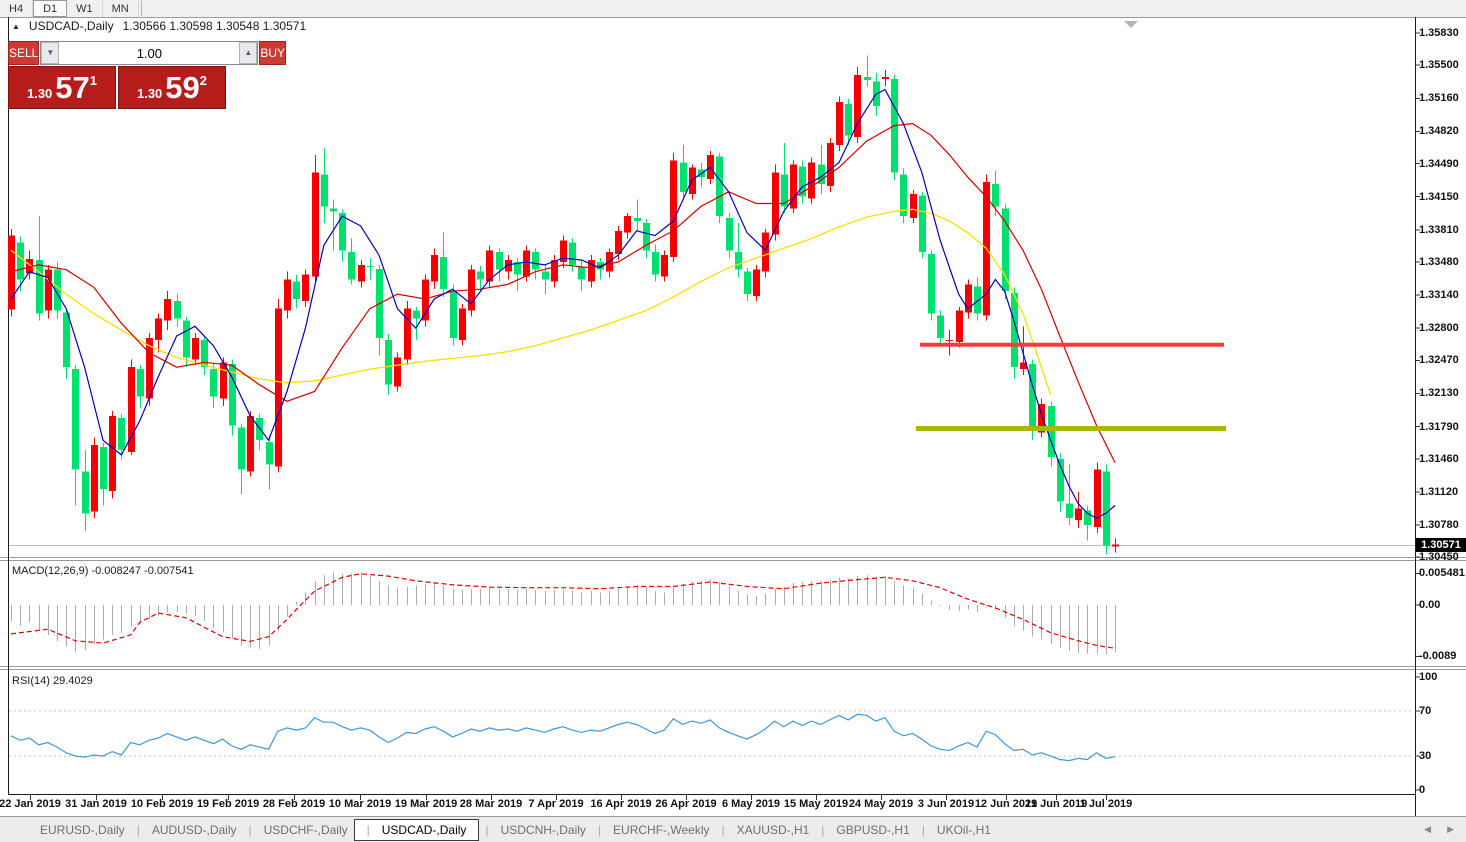  What do you see at coordinates (16, 26) in the screenshot?
I see `collapse-panel-icon: ▲` at bounding box center [16, 26].